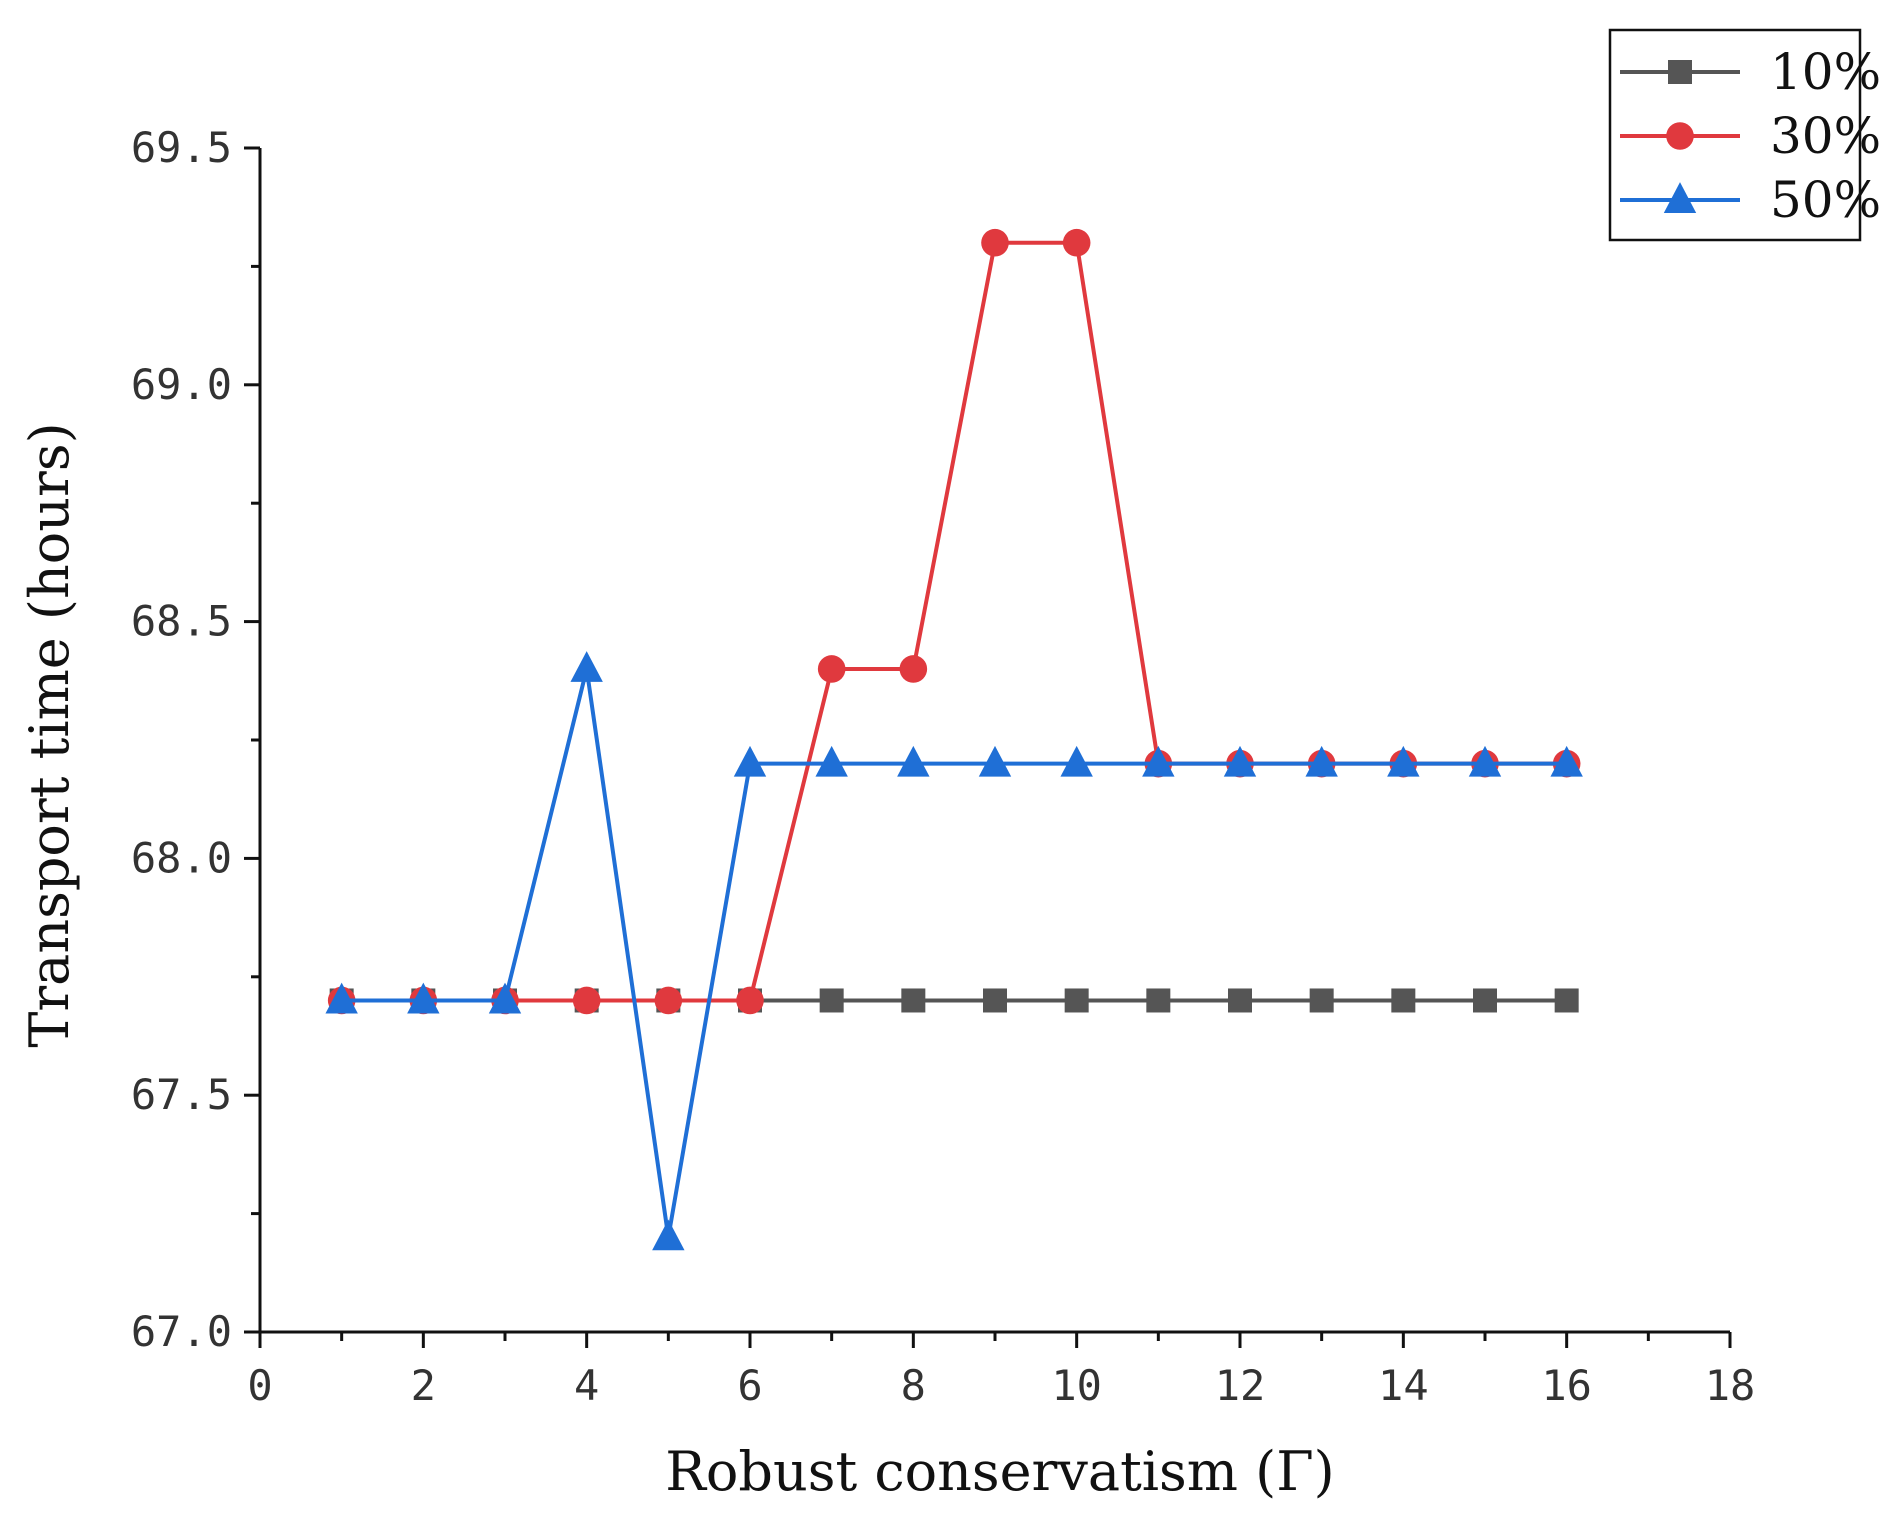  What do you see at coordinates (1403, 1385) in the screenshot?
I see `x-tick-label: 14` at bounding box center [1403, 1385].